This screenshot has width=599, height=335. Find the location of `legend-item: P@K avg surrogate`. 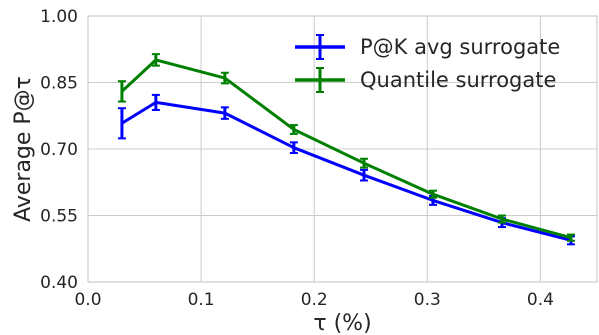

legend-item: P@K avg surrogate is located at coordinates (427, 47).